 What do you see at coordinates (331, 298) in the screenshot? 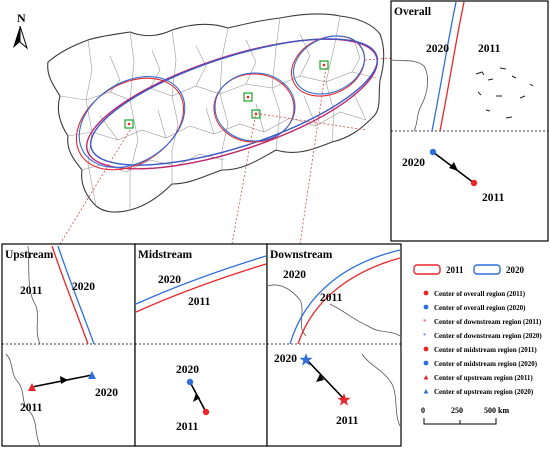
I see `downstream-label-2011: 2011` at bounding box center [331, 298].